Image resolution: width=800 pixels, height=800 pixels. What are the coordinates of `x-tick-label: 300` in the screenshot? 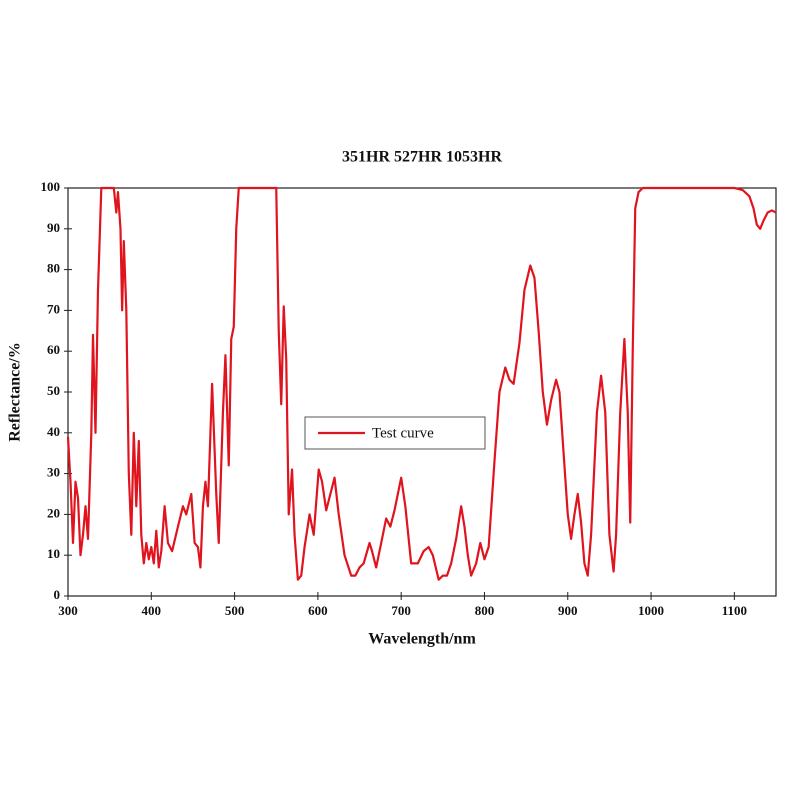 It's located at (68, 610).